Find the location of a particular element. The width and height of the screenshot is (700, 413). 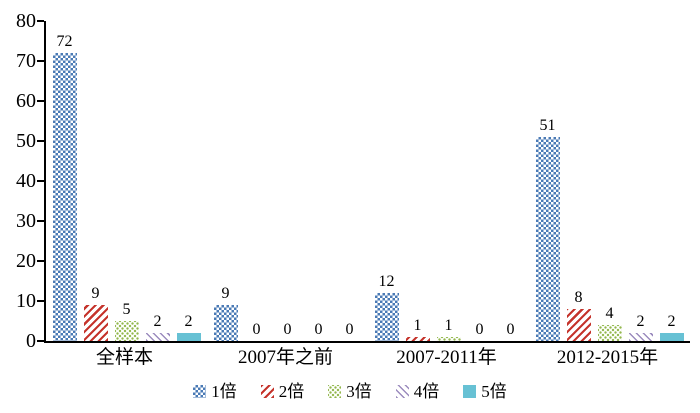

bar-slot: 8 is located at coordinates (578, 315).